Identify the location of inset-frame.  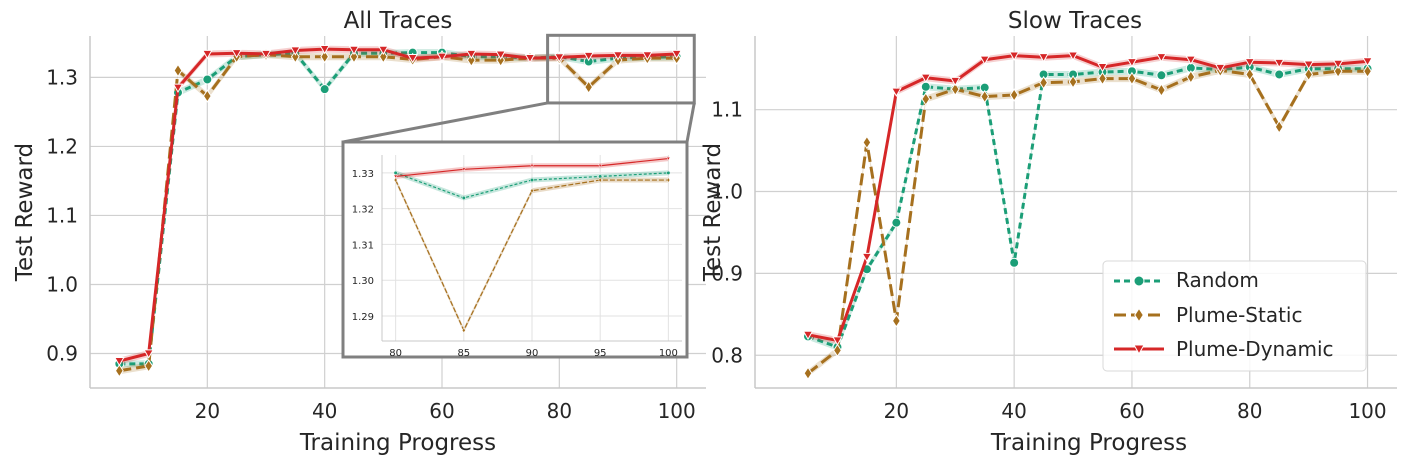
(515, 249).